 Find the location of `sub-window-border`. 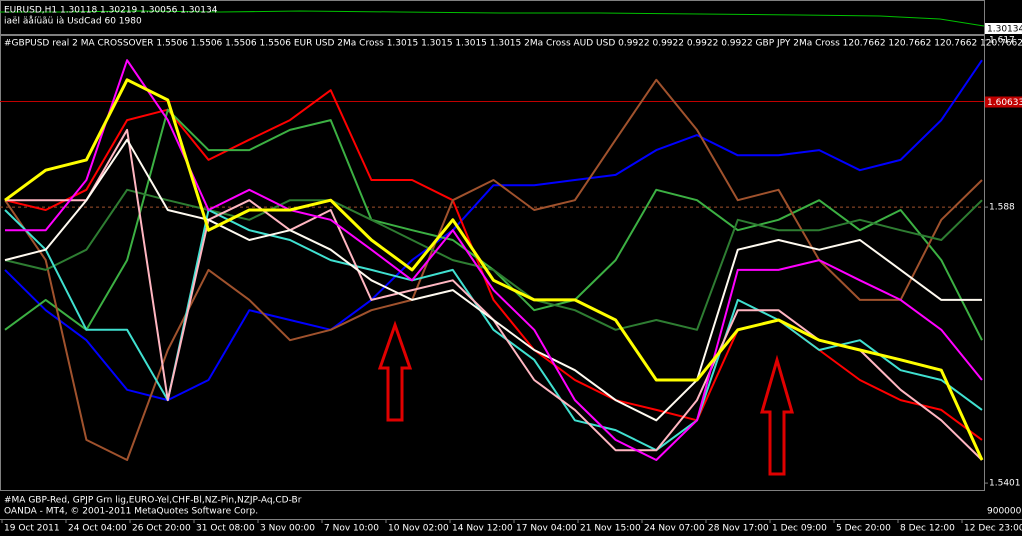

sub-window-border is located at coordinates (492, 17).